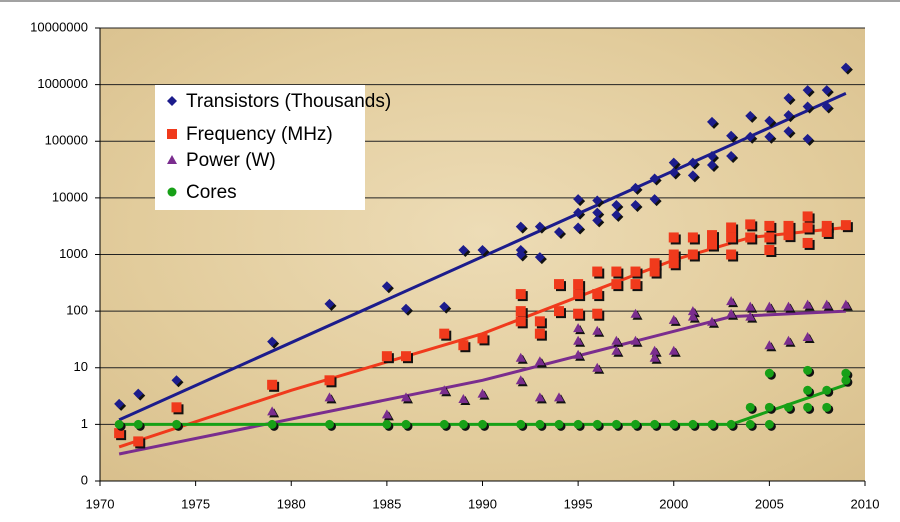 The image size is (900, 522). I want to click on y-tick-label: 100, so click(77, 310).